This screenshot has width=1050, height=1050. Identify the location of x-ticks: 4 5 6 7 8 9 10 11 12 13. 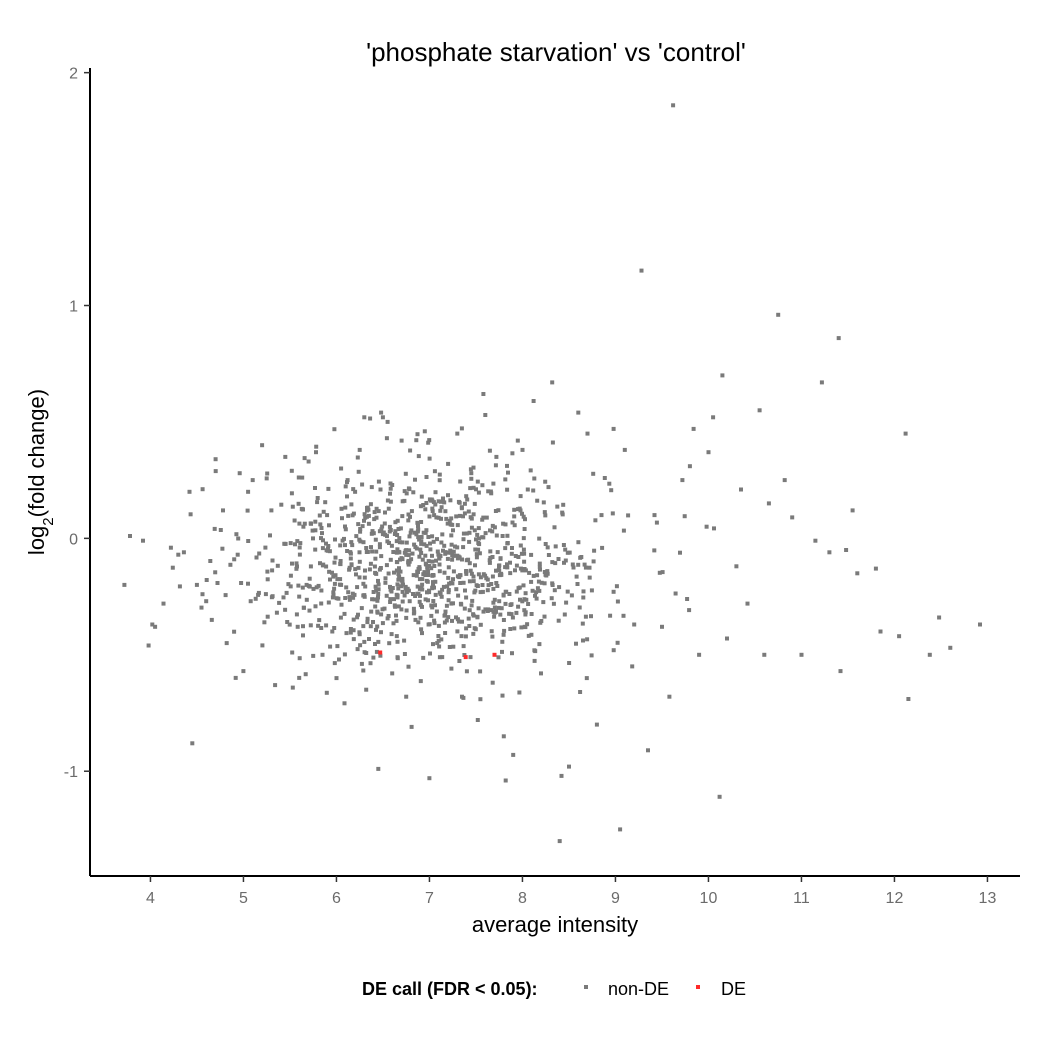
(571, 891).